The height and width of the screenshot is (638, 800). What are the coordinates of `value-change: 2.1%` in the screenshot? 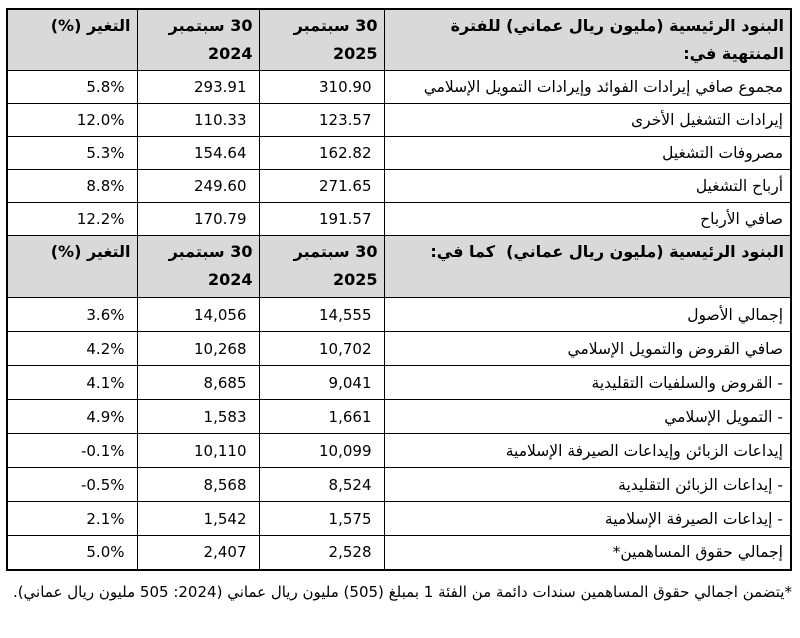 It's located at (72, 518).